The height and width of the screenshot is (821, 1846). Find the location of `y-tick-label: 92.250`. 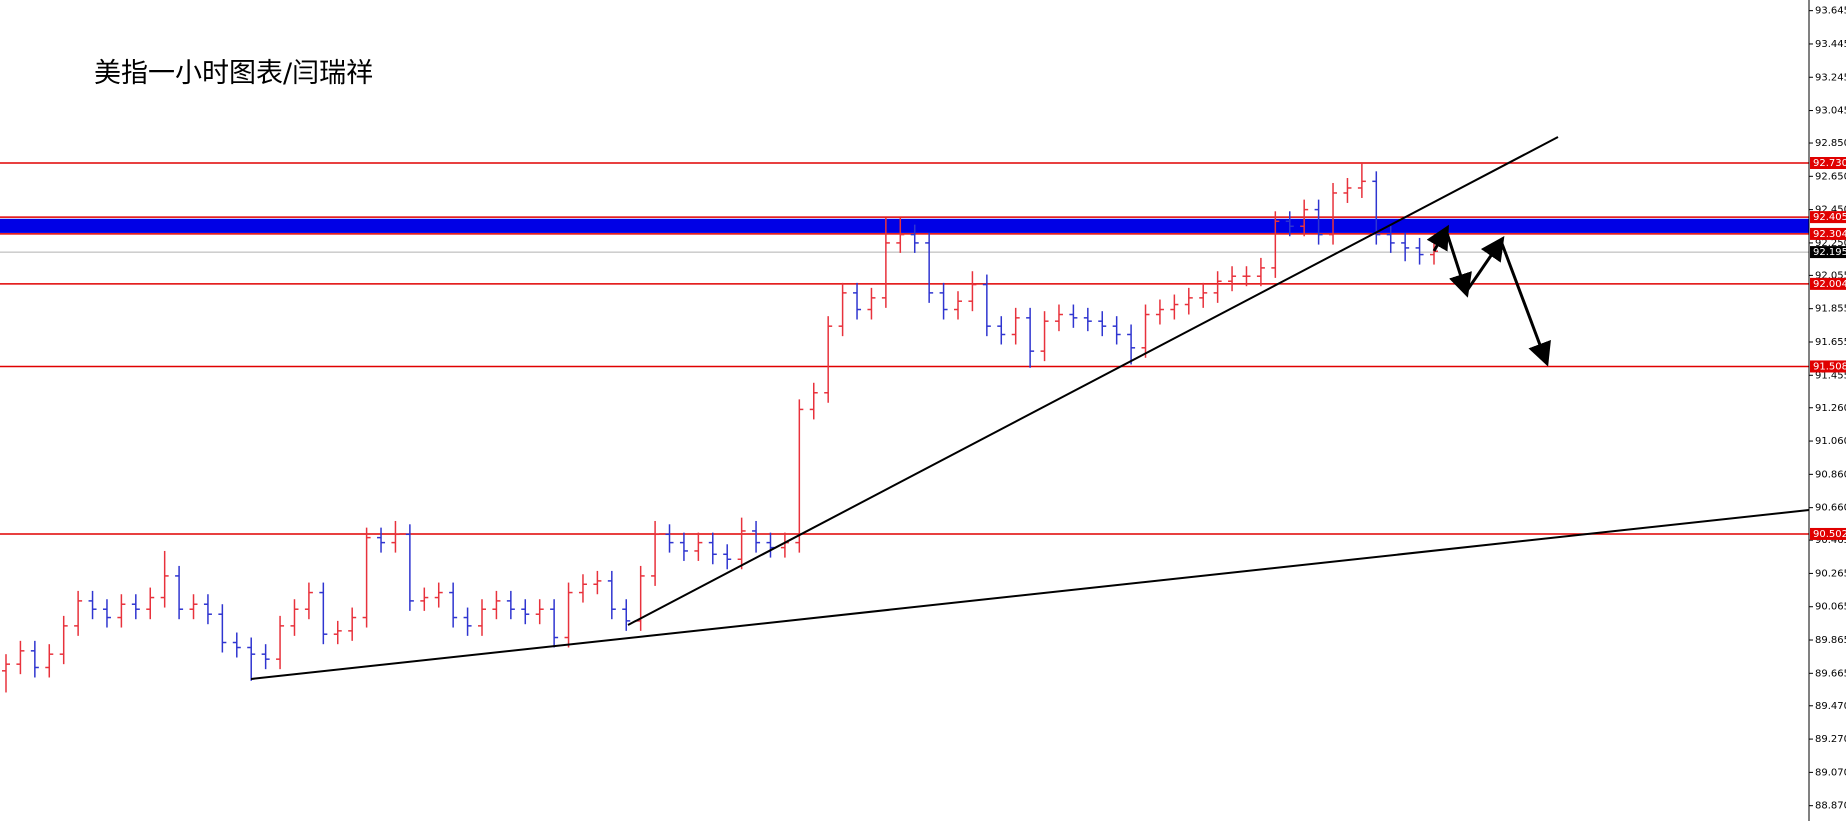

y-tick-label: 92.250 is located at coordinates (1830, 243).